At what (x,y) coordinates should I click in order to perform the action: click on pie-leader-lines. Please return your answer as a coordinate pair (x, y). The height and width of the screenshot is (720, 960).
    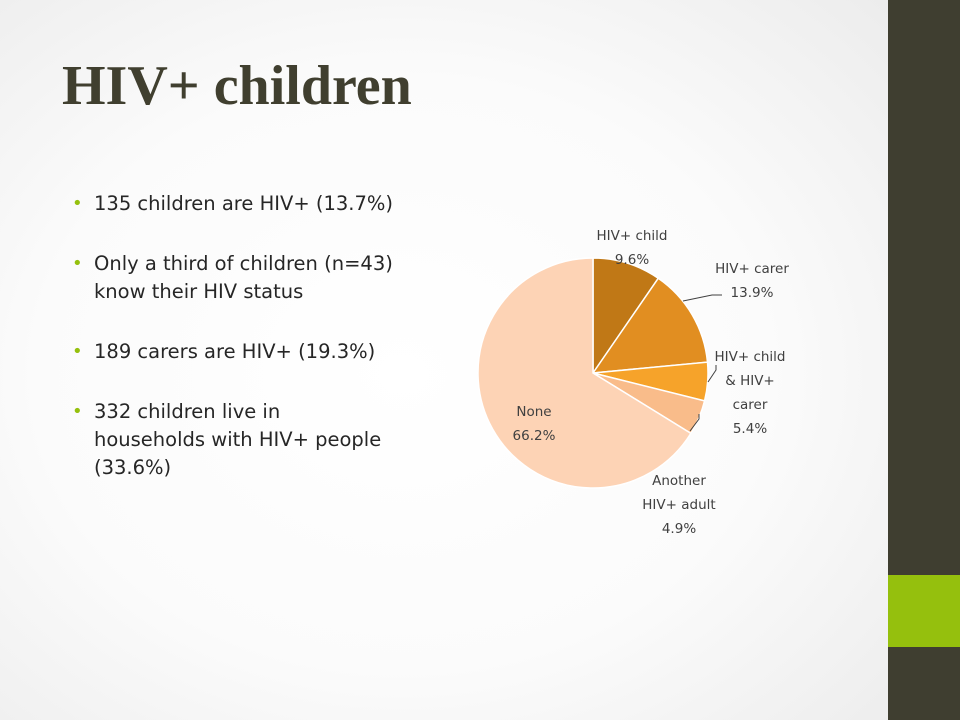
    Looking at the image, I should click on (702, 363).